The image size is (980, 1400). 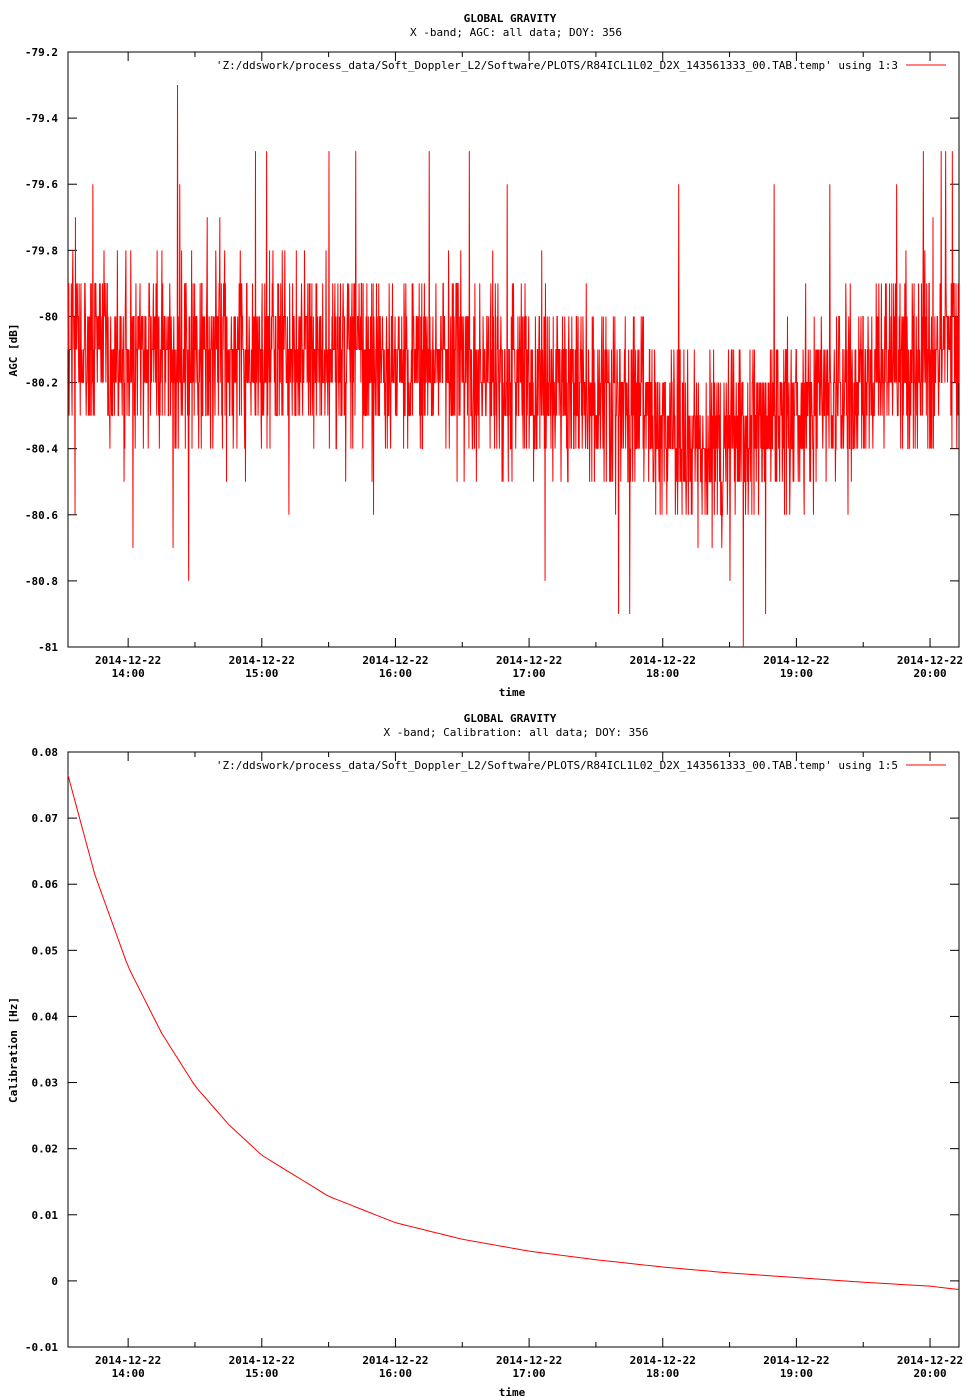 I want to click on agc-y-tick-label: -80, so click(x=48, y=316).